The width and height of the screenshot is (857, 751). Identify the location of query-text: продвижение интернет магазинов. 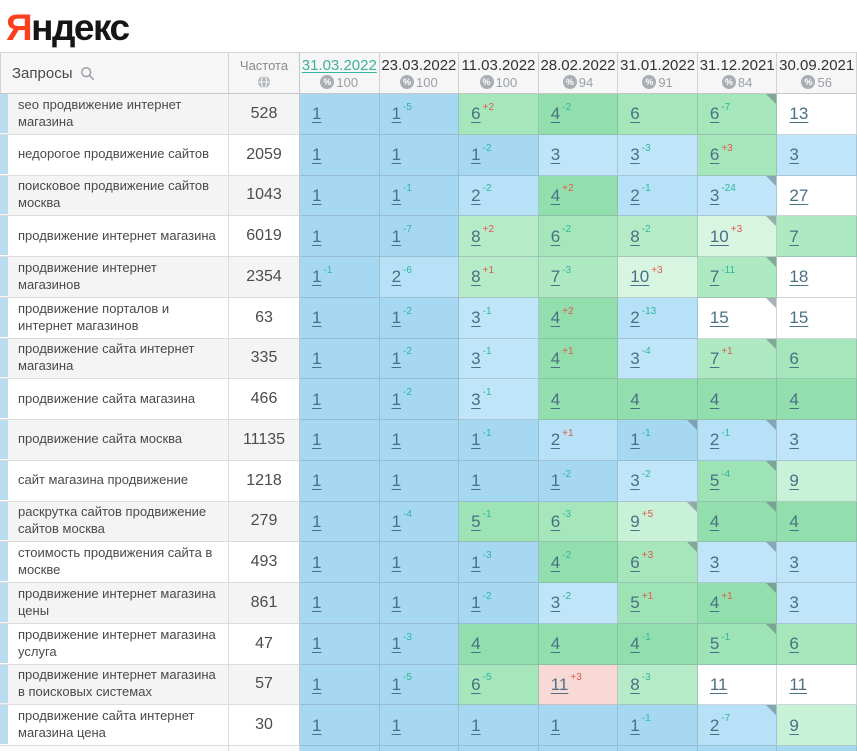
(87, 275).